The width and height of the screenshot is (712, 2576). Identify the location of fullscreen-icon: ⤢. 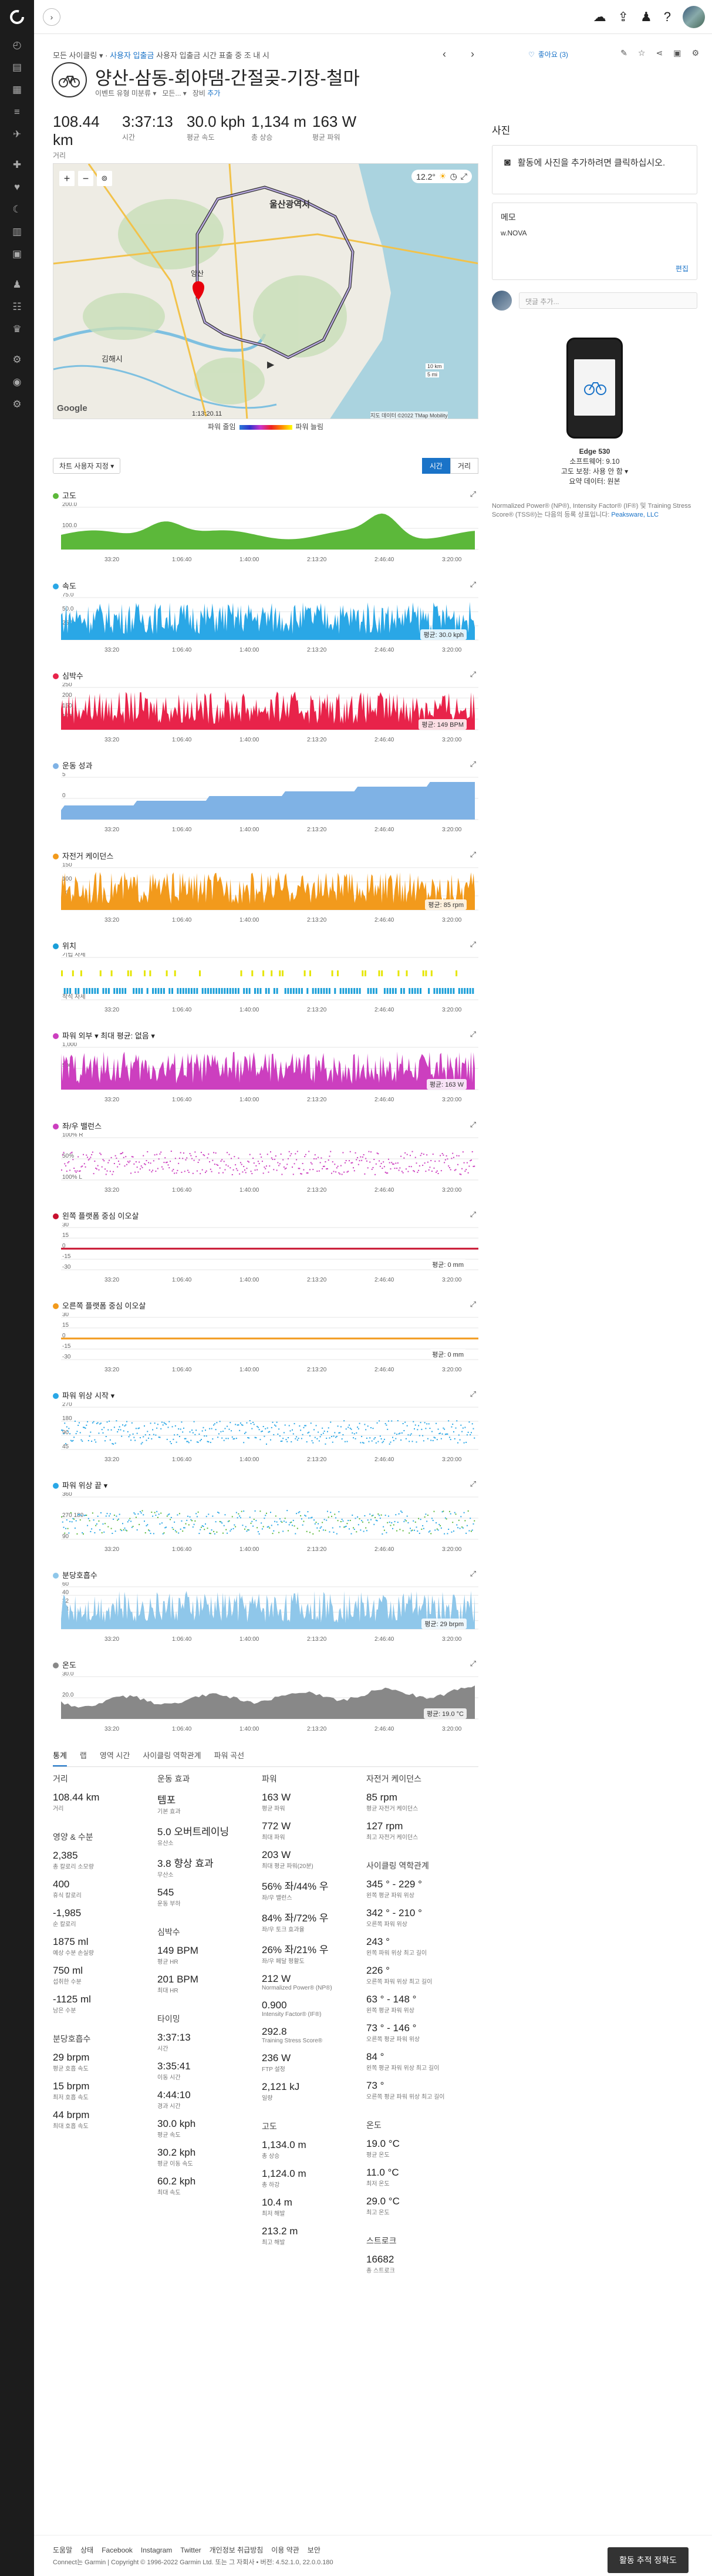
(463, 176).